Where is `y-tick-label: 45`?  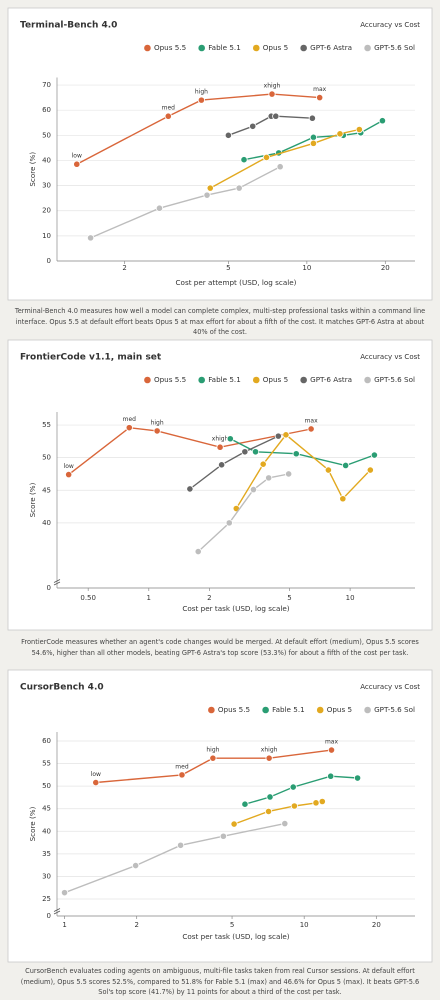 y-tick-label: 45 is located at coordinates (46, 809).